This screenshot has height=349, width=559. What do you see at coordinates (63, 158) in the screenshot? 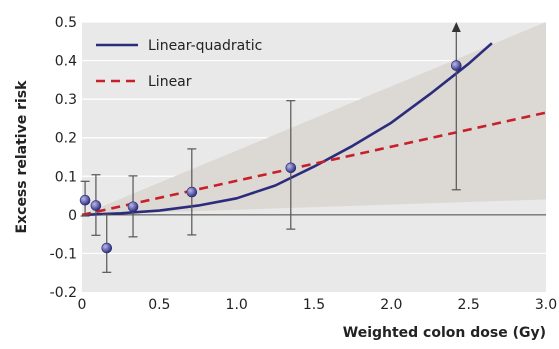
I see `y-axis-ticks: -0.2 -0.1 0 0.1 0.2 0.3 0.4 0.5` at bounding box center [63, 158].